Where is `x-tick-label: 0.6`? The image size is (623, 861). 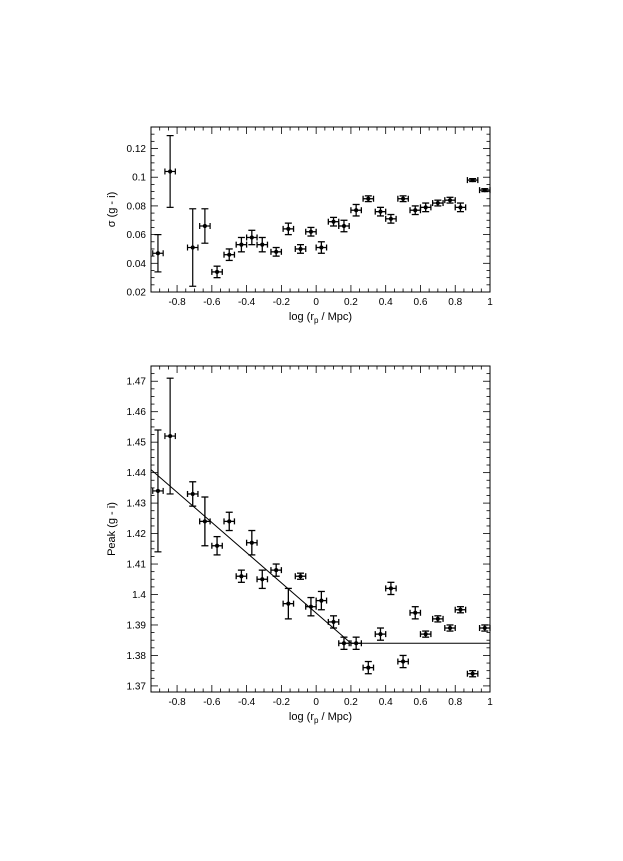
x-tick-label: 0.6 is located at coordinates (421, 702).